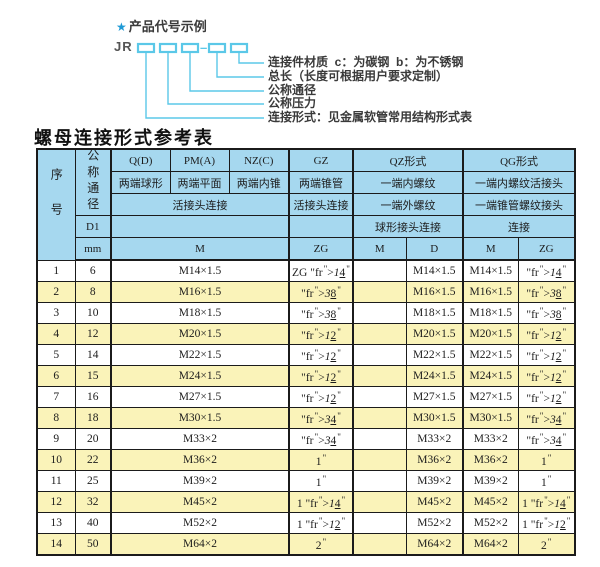  What do you see at coordinates (140, 160) in the screenshot?
I see `header-col-q: Q(D)` at bounding box center [140, 160].